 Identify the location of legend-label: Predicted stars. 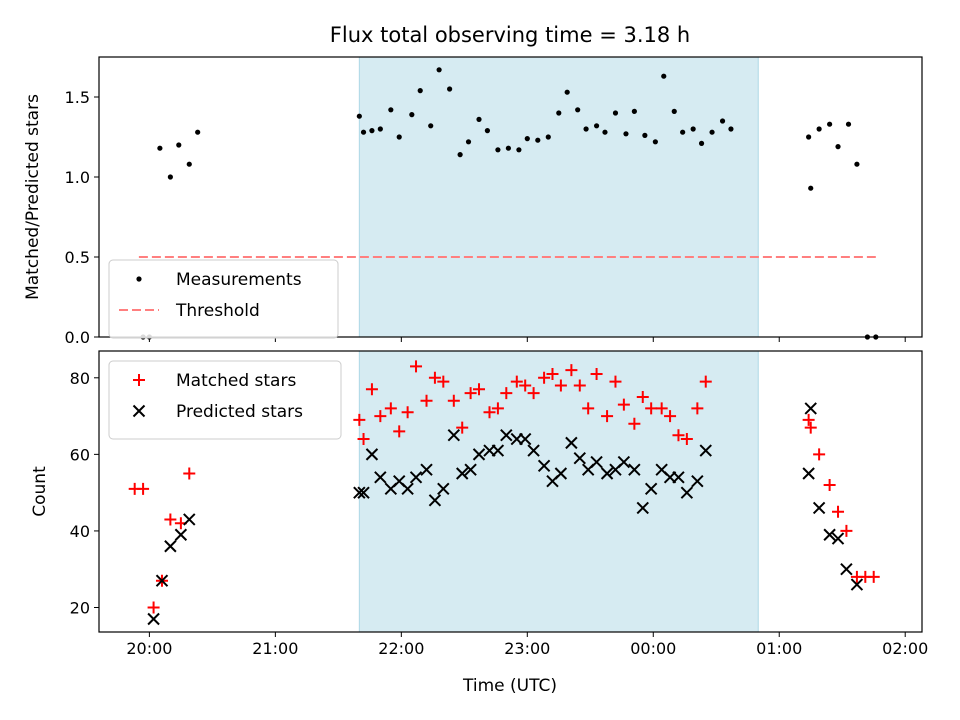
(239, 412).